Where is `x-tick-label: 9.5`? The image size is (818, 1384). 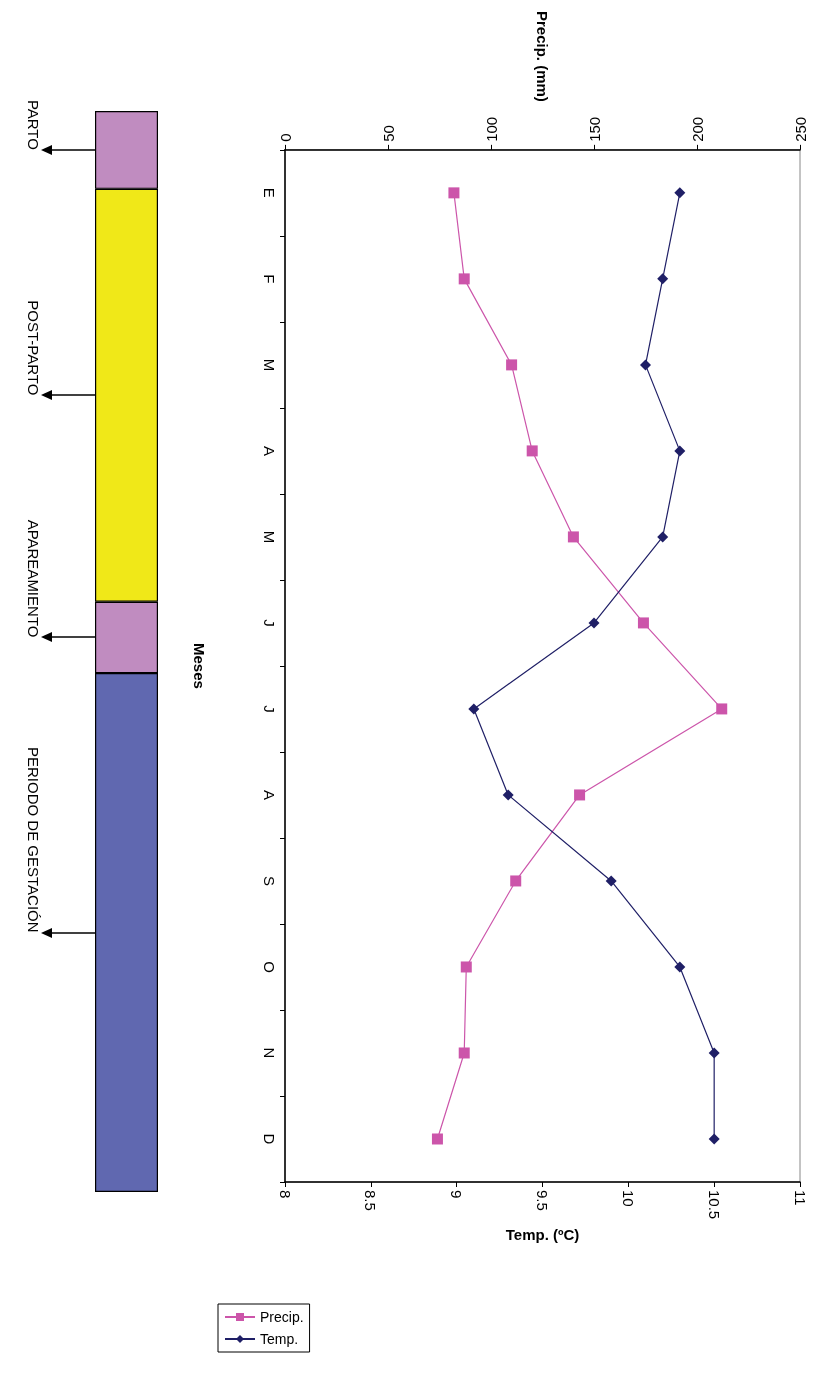
x-tick-label: 9.5 is located at coordinates (542, 1200).